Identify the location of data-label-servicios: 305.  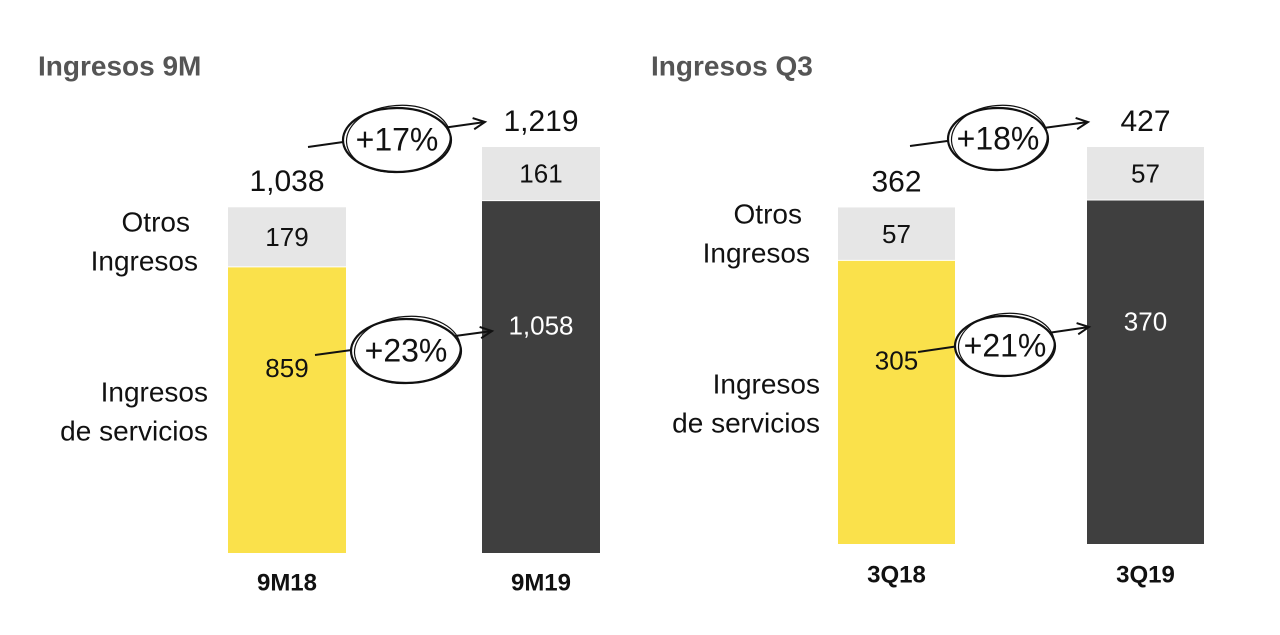
(896, 360).